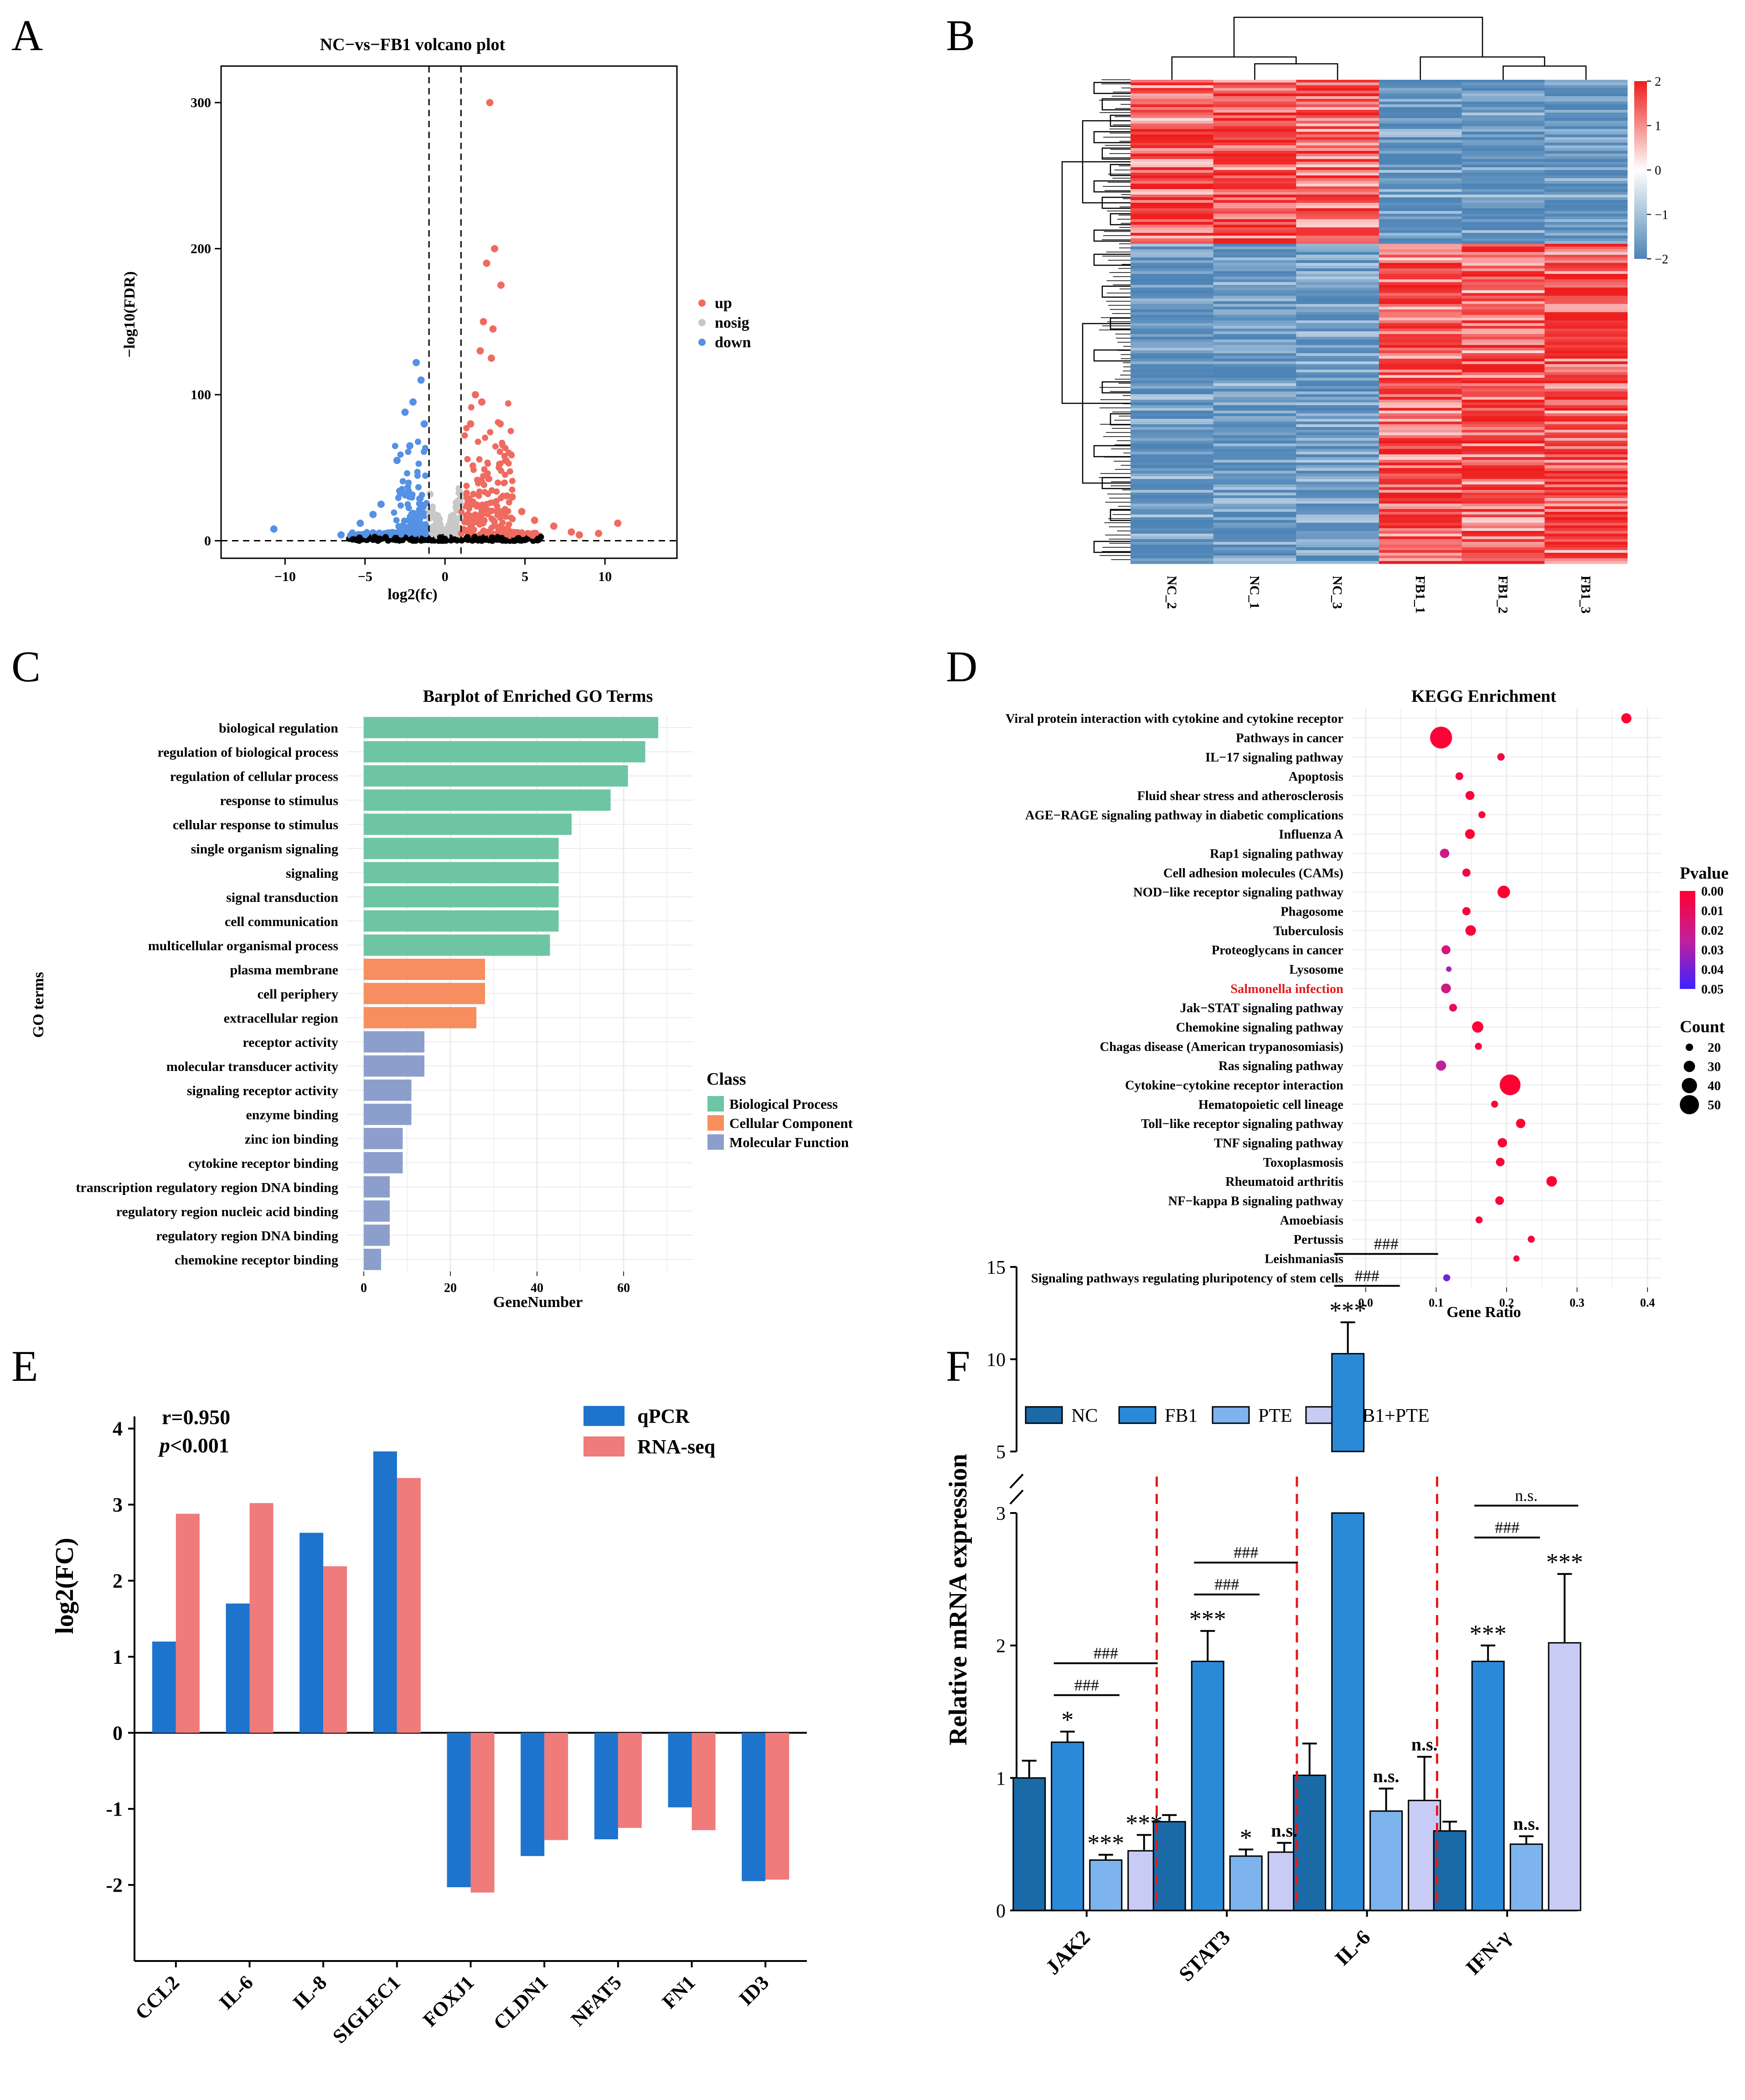  I want to click on volcano-down-point, so click(421, 380).